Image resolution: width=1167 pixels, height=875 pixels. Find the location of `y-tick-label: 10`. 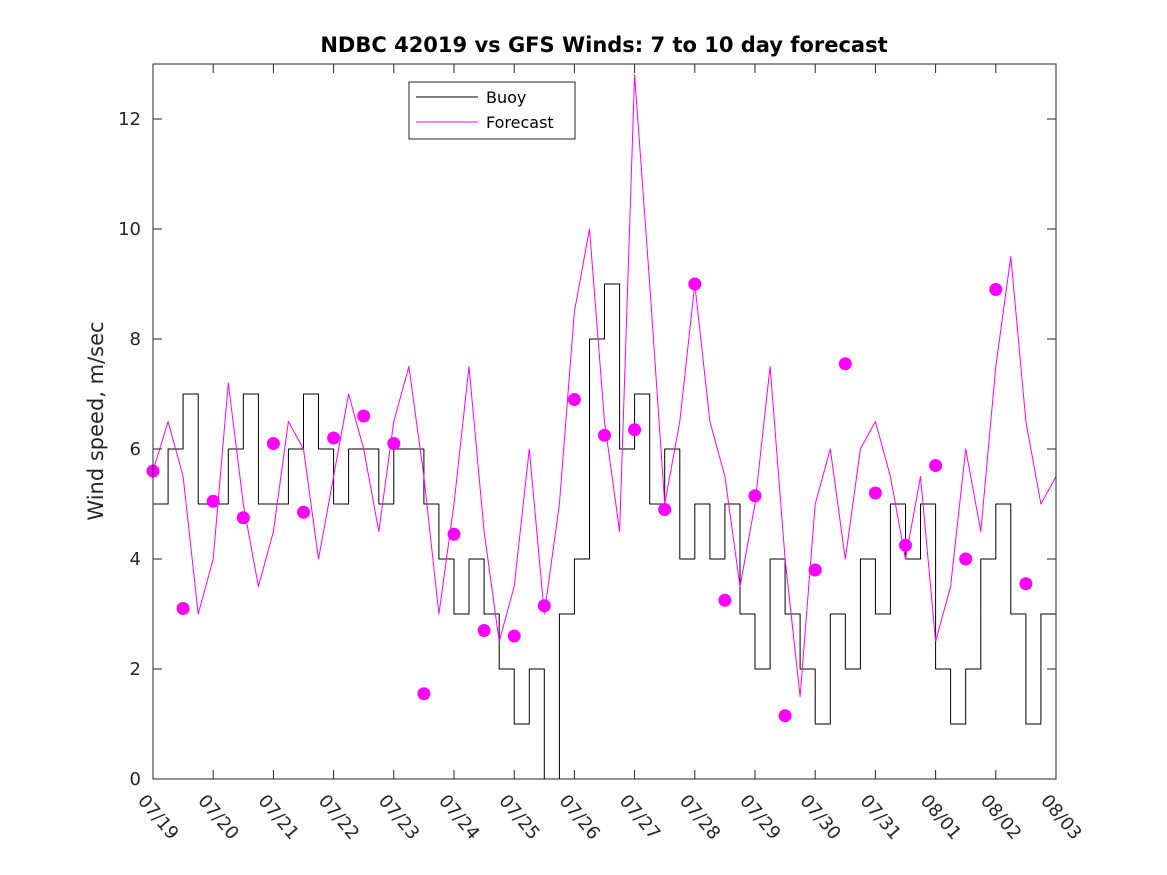

y-tick-label: 10 is located at coordinates (129, 229).